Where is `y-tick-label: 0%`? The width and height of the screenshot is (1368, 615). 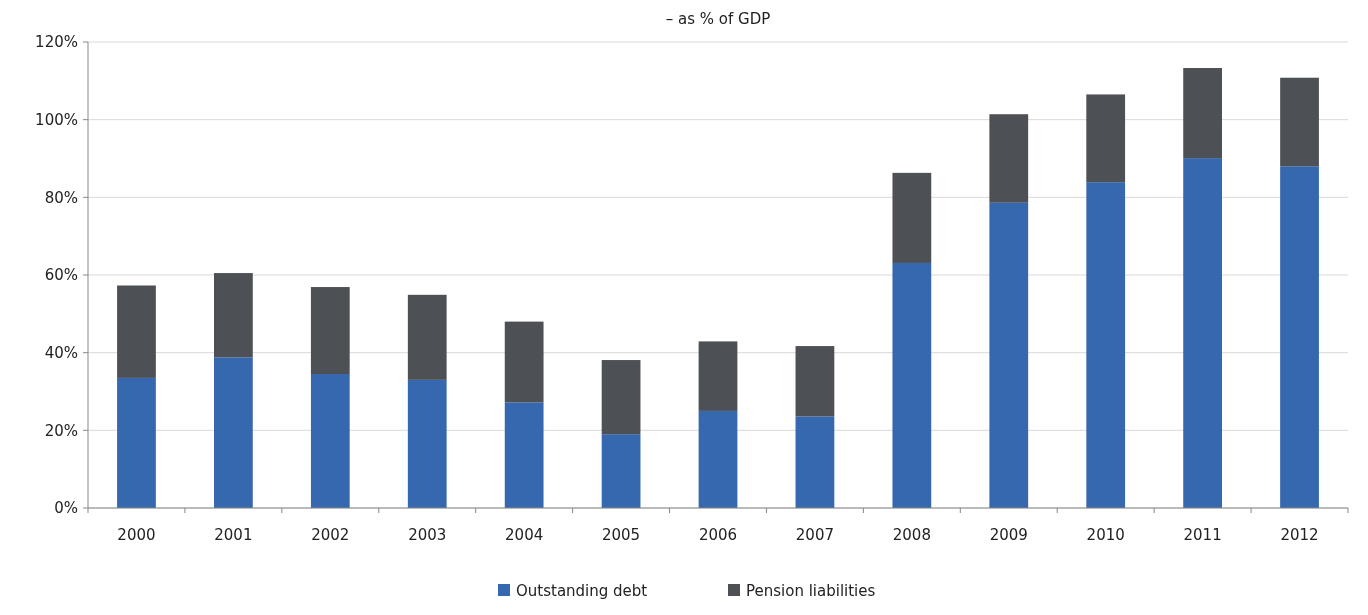
y-tick-label: 0% is located at coordinates (66, 508).